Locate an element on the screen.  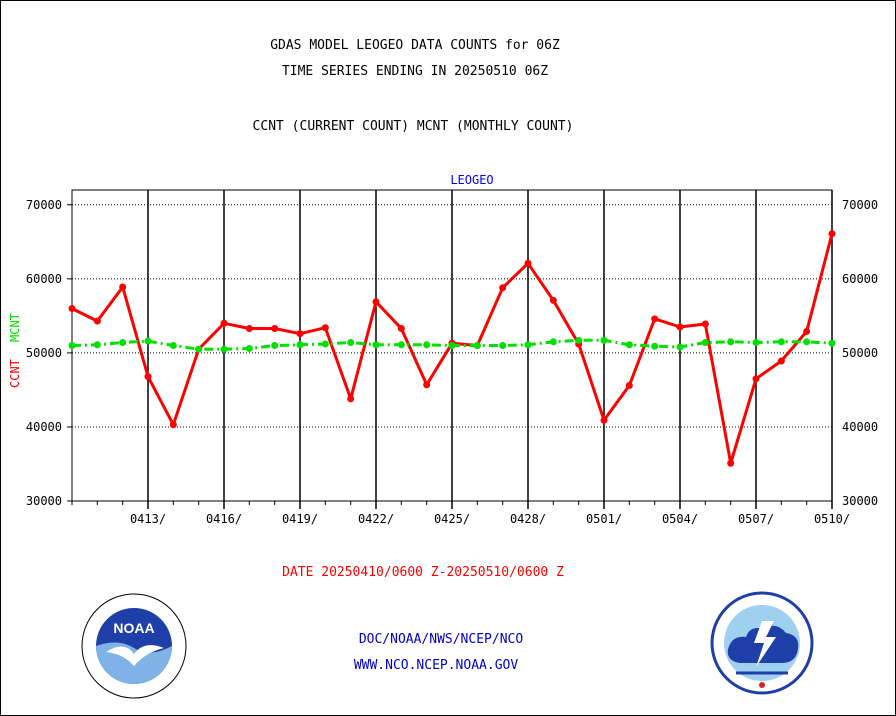
y-tick-label-left: 60000 is located at coordinates (44, 279).